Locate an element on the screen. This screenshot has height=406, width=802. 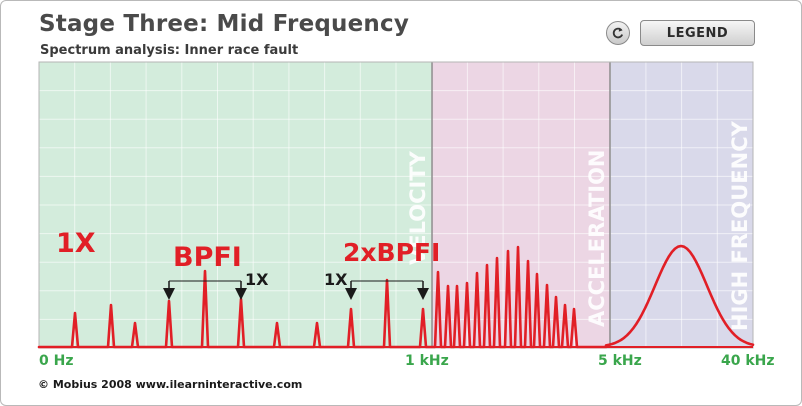
2x-bpfi-spacing-marker is located at coordinates (387, 290).